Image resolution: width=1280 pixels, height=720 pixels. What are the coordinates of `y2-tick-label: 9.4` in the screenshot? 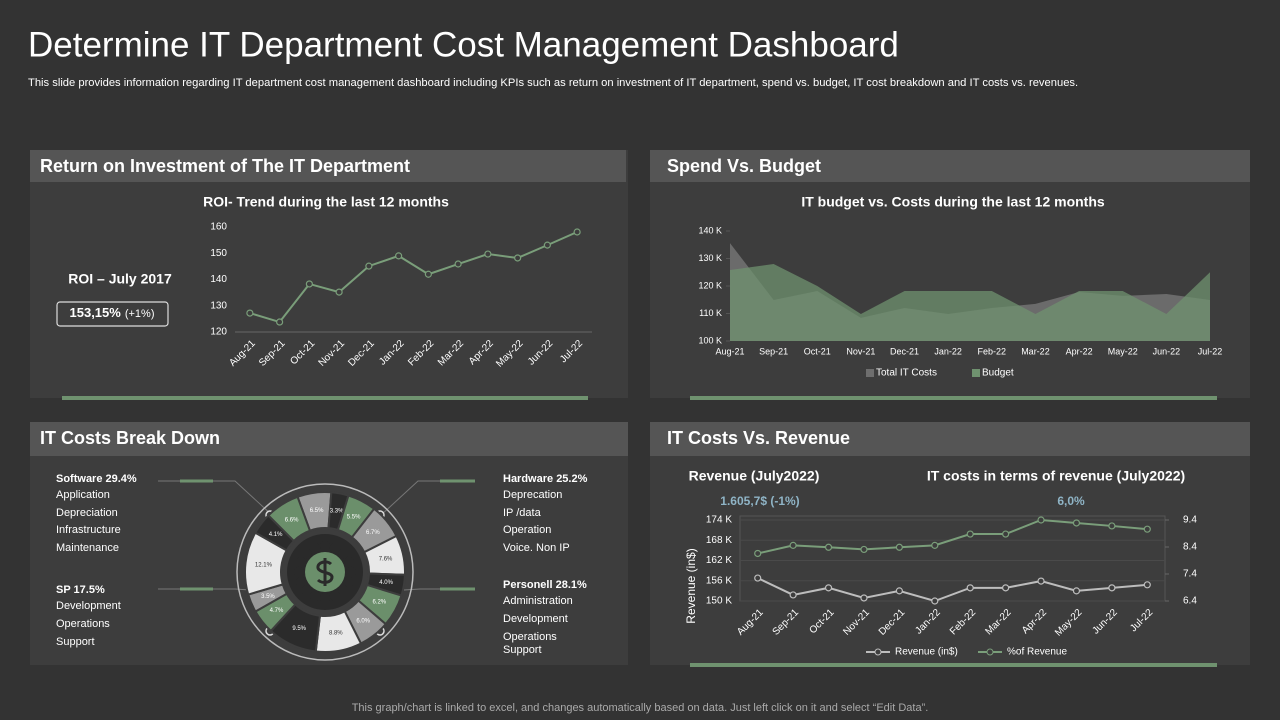 It's located at (1190, 520).